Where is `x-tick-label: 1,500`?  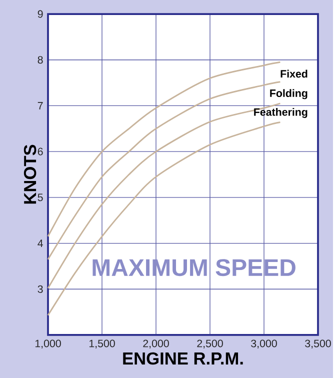 x-tick-label: 1,500 is located at coordinates (103, 344).